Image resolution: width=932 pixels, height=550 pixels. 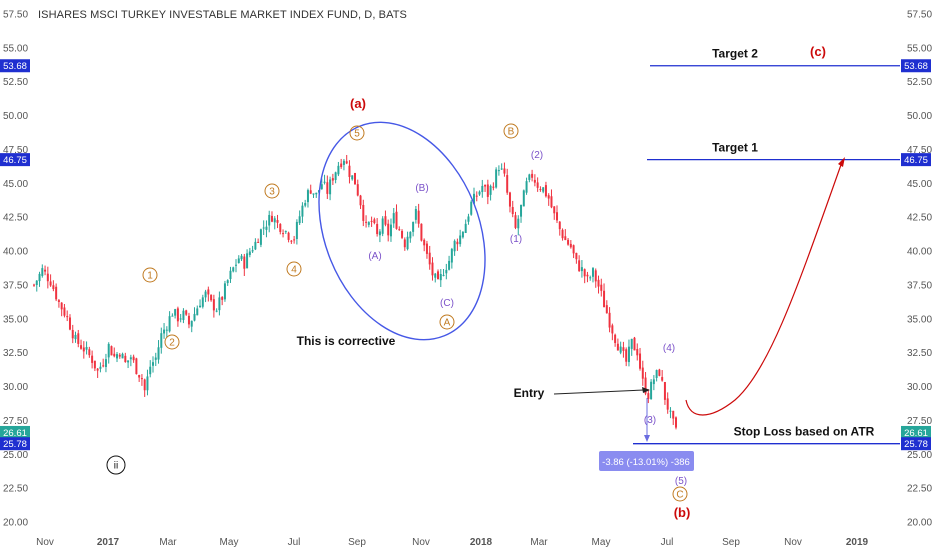 What do you see at coordinates (15, 184) in the screenshot?
I see `y-tick-left-5: 45.00` at bounding box center [15, 184].